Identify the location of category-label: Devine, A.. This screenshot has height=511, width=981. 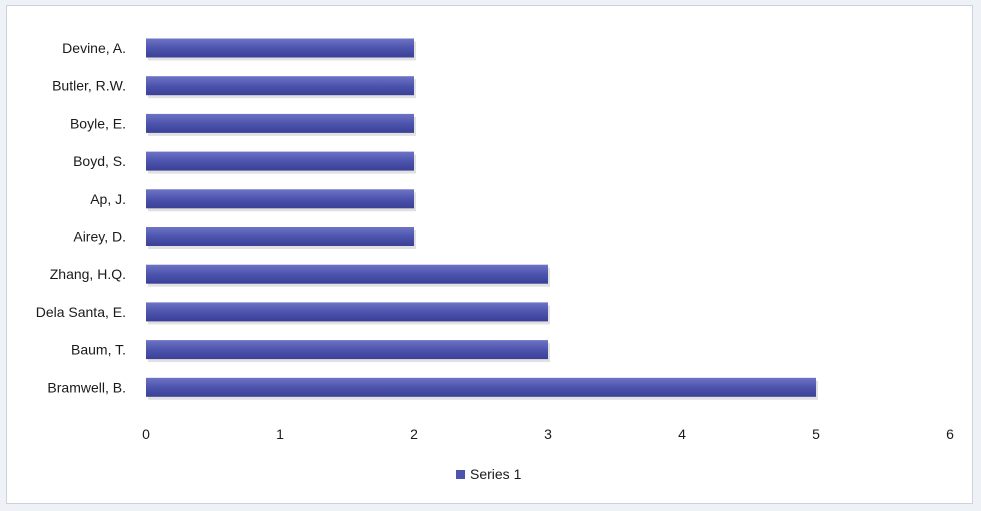
(94, 48).